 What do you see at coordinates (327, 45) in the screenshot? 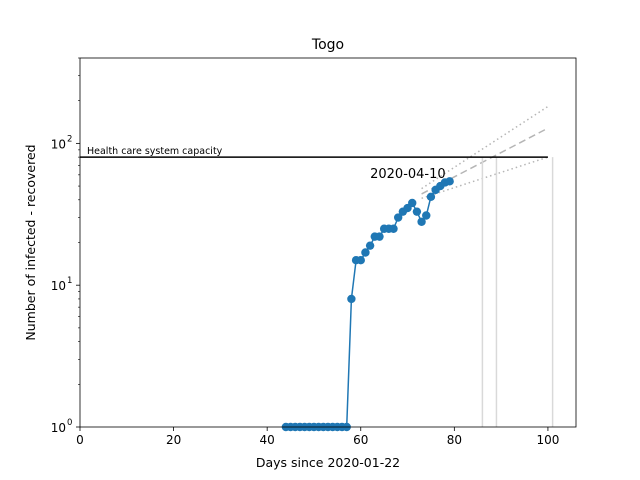
I see `chart-title: Togo` at bounding box center [327, 45].